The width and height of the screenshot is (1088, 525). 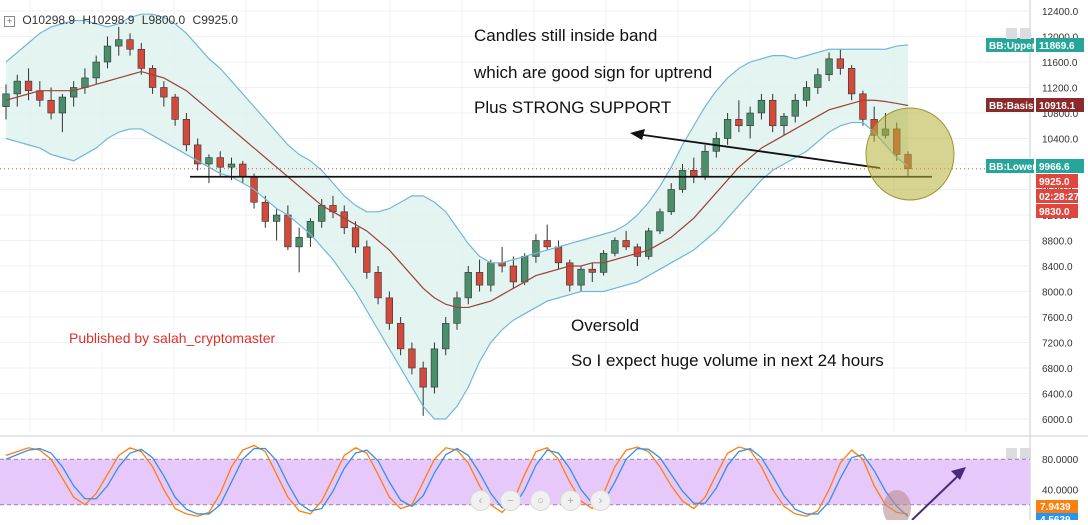 I want to click on price-tick-label: 11200.0, so click(x=1060, y=89).